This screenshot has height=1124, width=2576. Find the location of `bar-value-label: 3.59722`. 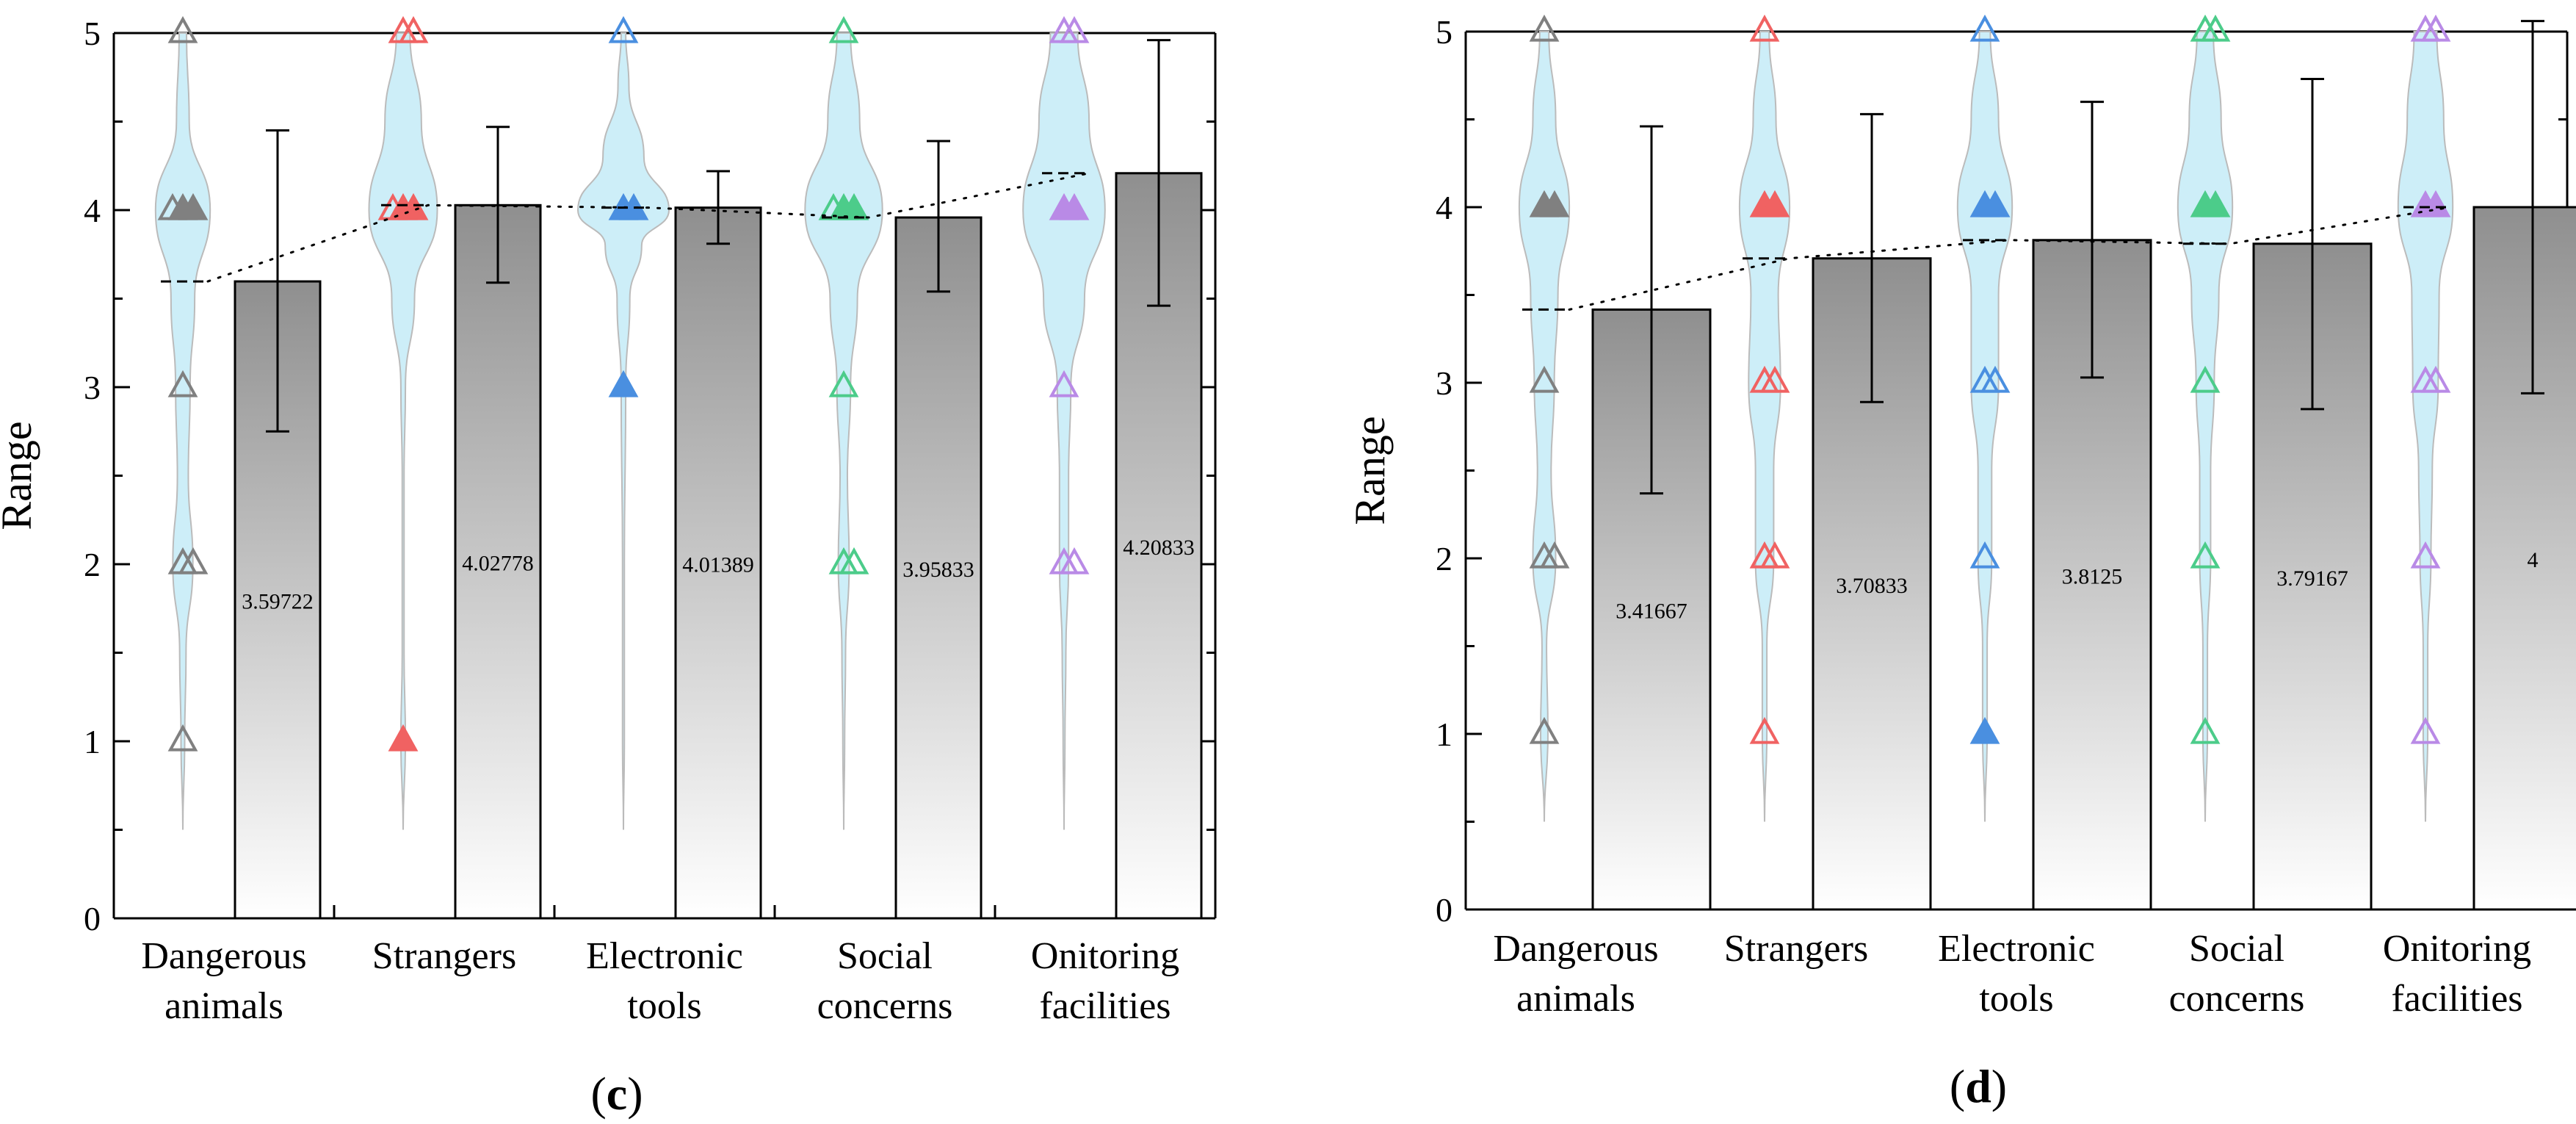

bar-value-label: 3.59722 is located at coordinates (278, 602).